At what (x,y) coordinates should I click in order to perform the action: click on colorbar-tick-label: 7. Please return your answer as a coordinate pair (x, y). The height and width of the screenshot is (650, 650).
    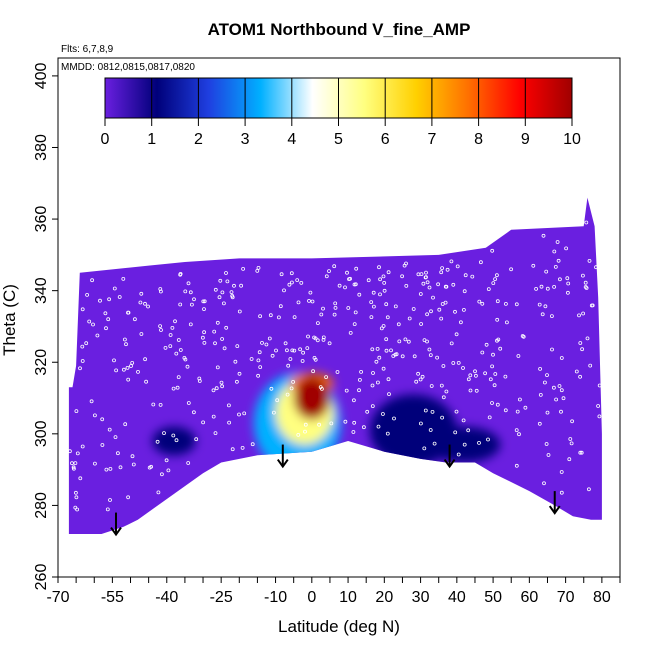
    Looking at the image, I should click on (431, 139).